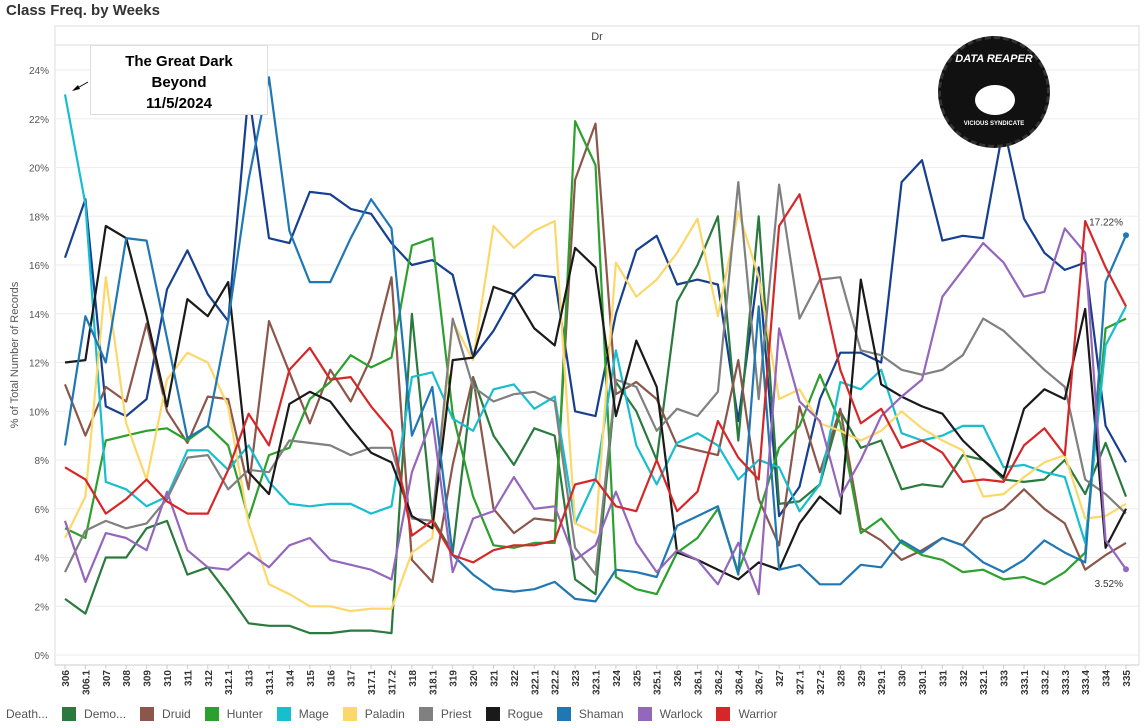 Image resolution: width=1144 pixels, height=728 pixels. Describe the element at coordinates (392, 682) in the screenshot. I see `x-tick-label: 317.2` at that location.